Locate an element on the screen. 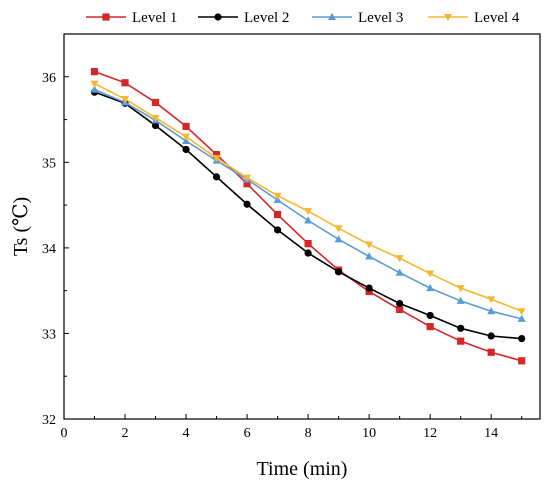 This screenshot has height=495, width=550. y-tick-label: 33 is located at coordinates (49, 334).